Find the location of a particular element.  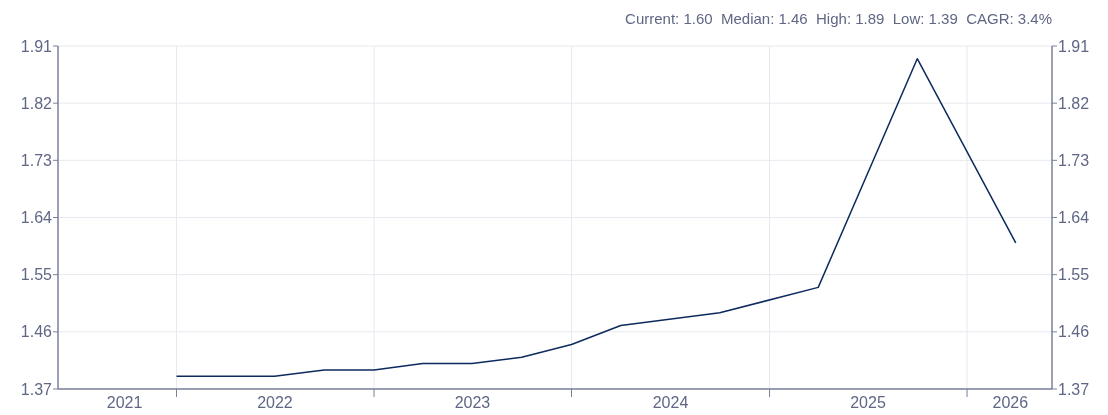

y2-tick-label: 1.73 is located at coordinates (1074, 160).